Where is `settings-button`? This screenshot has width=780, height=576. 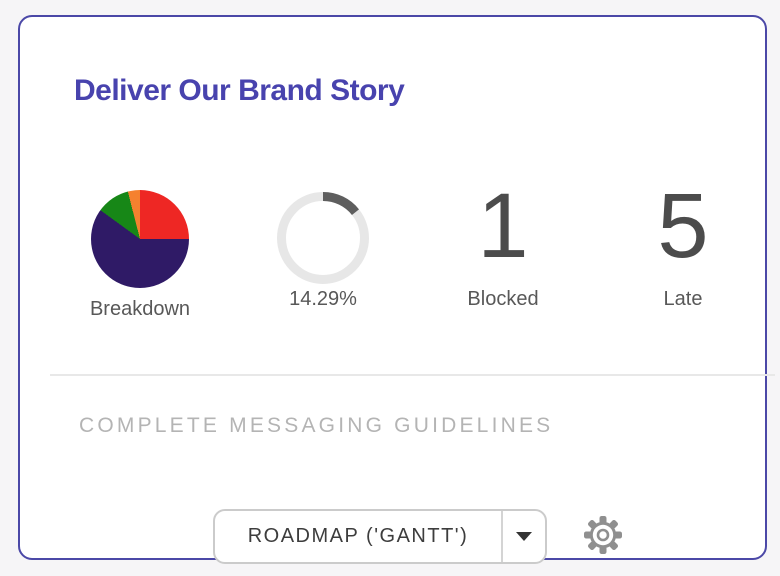 settings-button is located at coordinates (603, 535).